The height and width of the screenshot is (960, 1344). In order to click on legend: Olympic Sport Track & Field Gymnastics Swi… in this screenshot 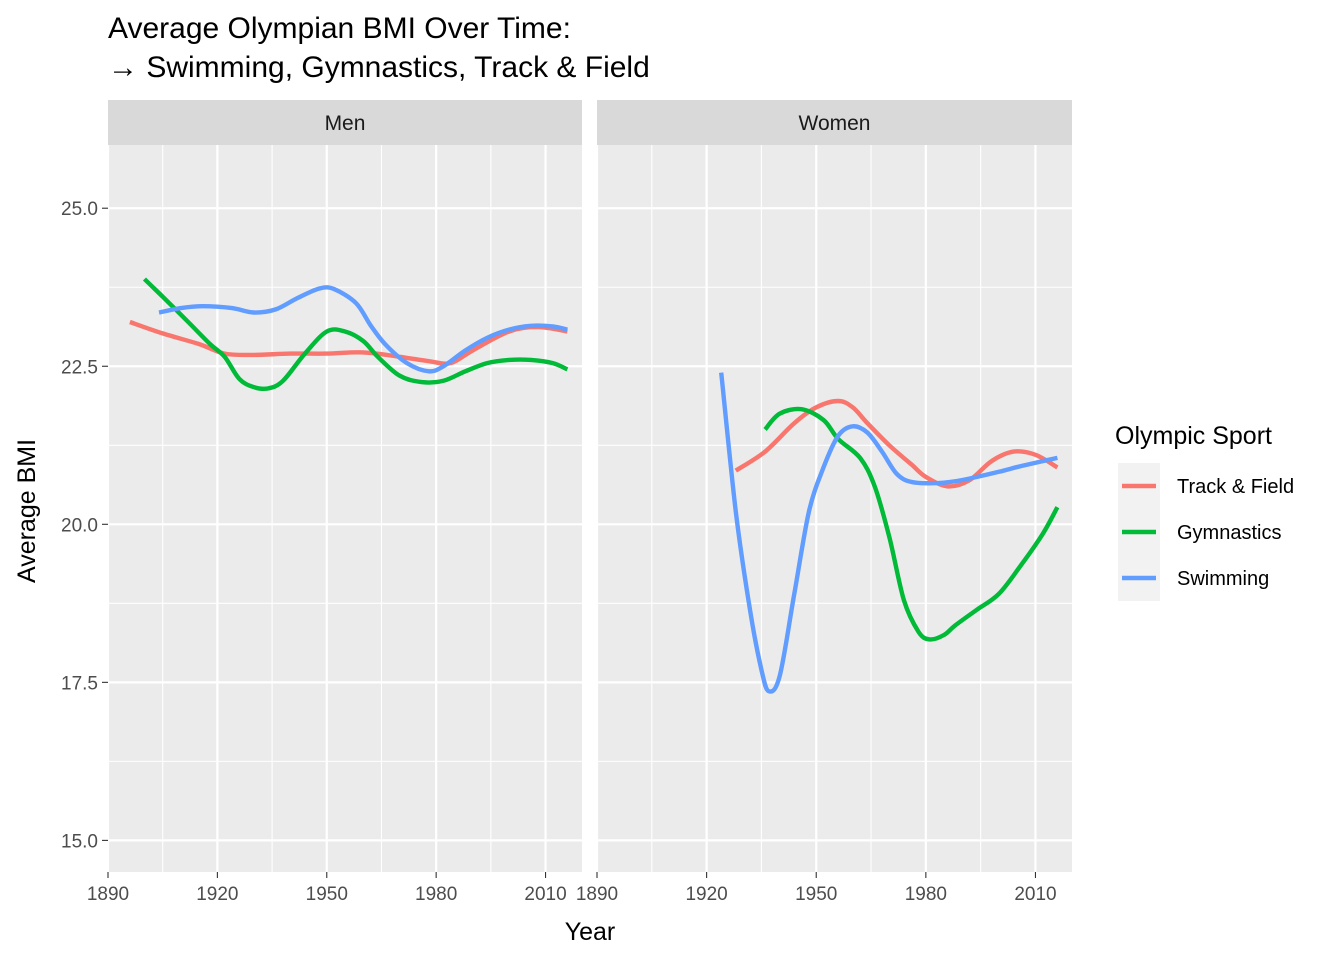, I will do `click(1204, 511)`.